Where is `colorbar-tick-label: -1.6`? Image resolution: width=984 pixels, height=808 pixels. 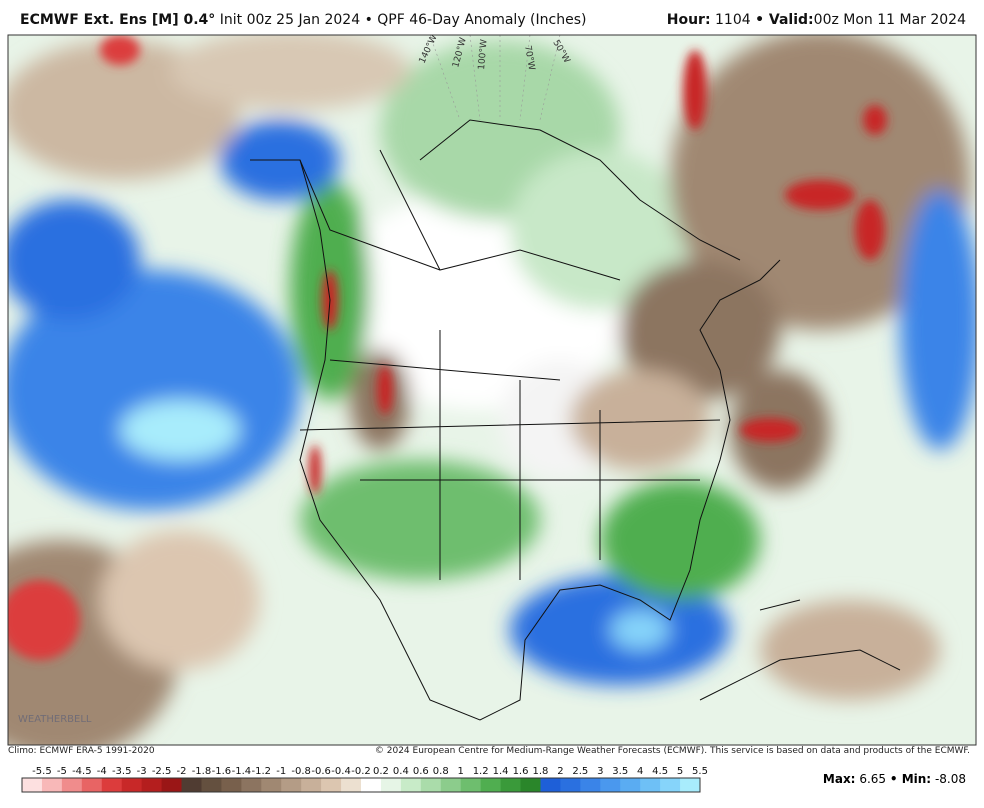
colorbar-tick-label: -1.6 is located at coordinates (222, 771).